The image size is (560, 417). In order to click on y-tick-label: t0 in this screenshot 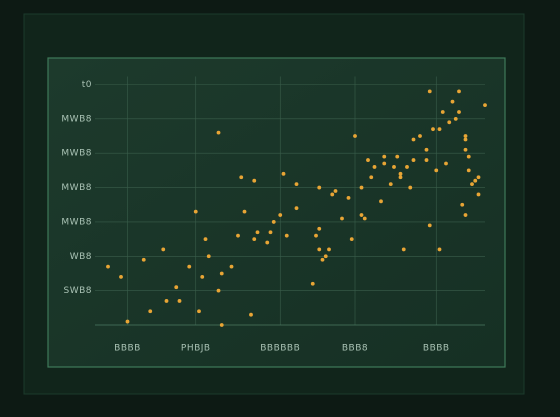, I will do `click(87, 85)`.